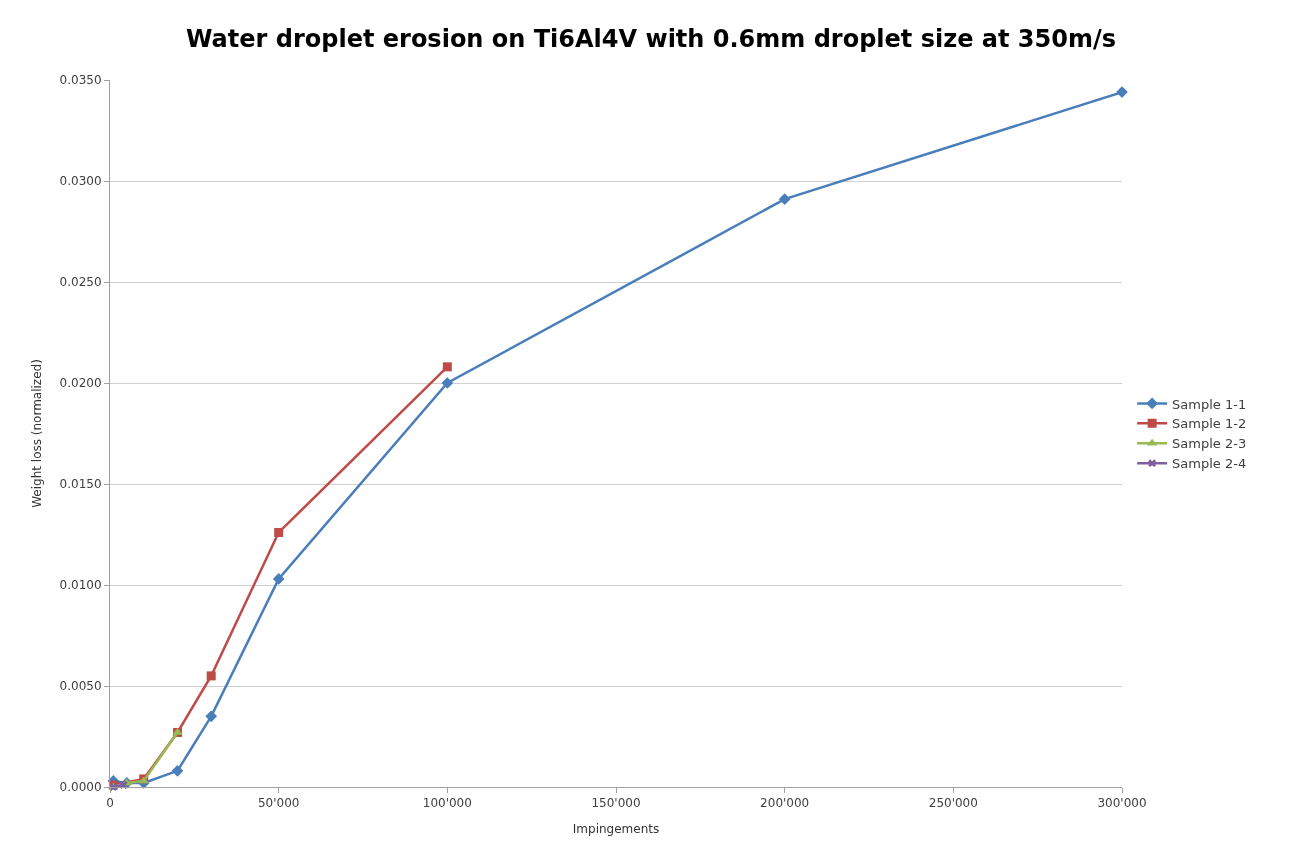  Describe the element at coordinates (80, 686) in the screenshot. I see `y-tick-label: 0.0050` at that location.